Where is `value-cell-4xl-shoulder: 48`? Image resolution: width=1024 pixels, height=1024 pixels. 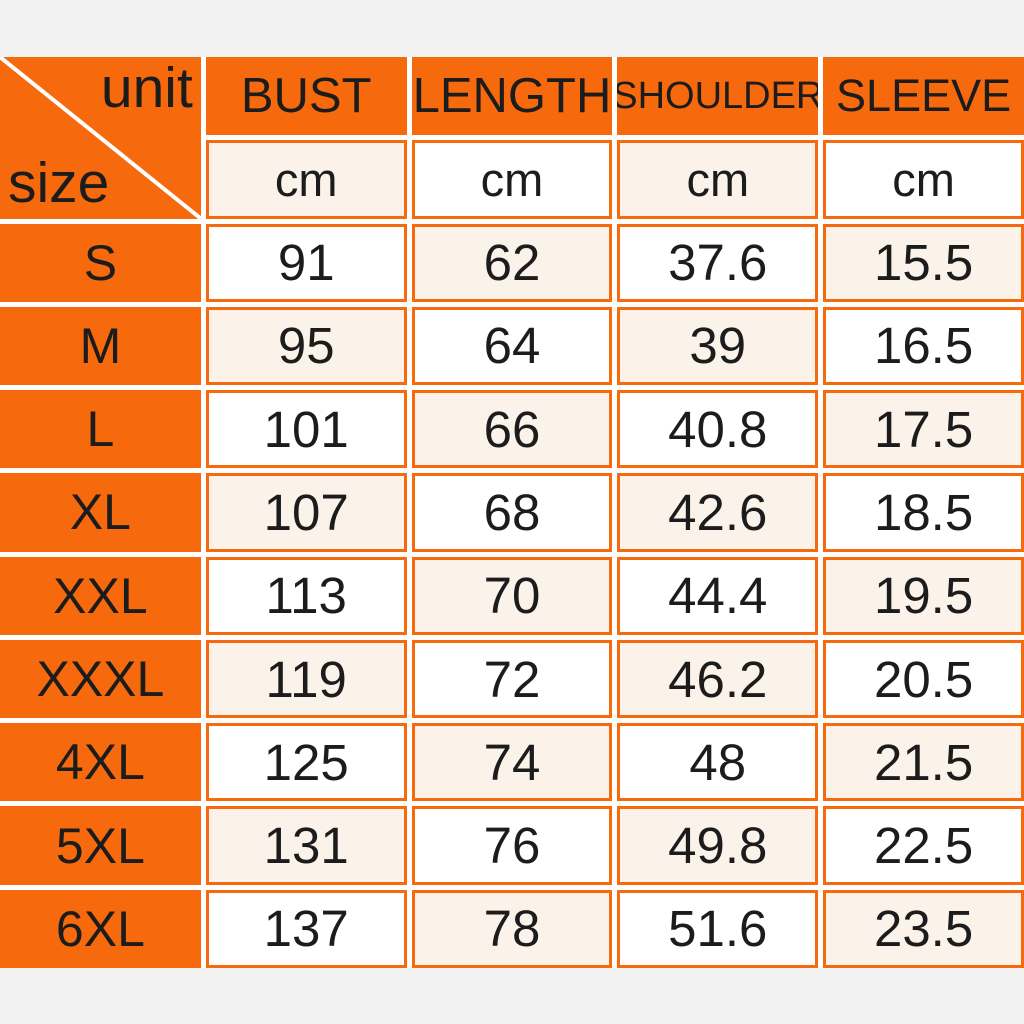
value-cell-4xl-shoulder: 48 is located at coordinates (718, 762).